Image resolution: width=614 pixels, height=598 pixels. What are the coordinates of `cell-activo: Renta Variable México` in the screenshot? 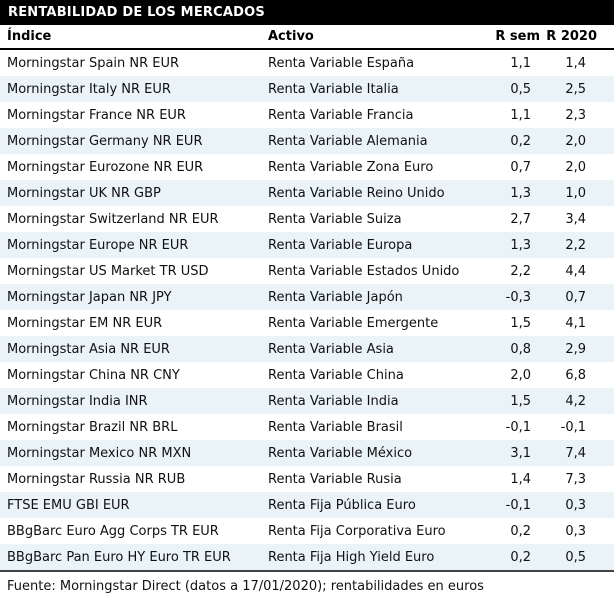 It's located at (340, 453).